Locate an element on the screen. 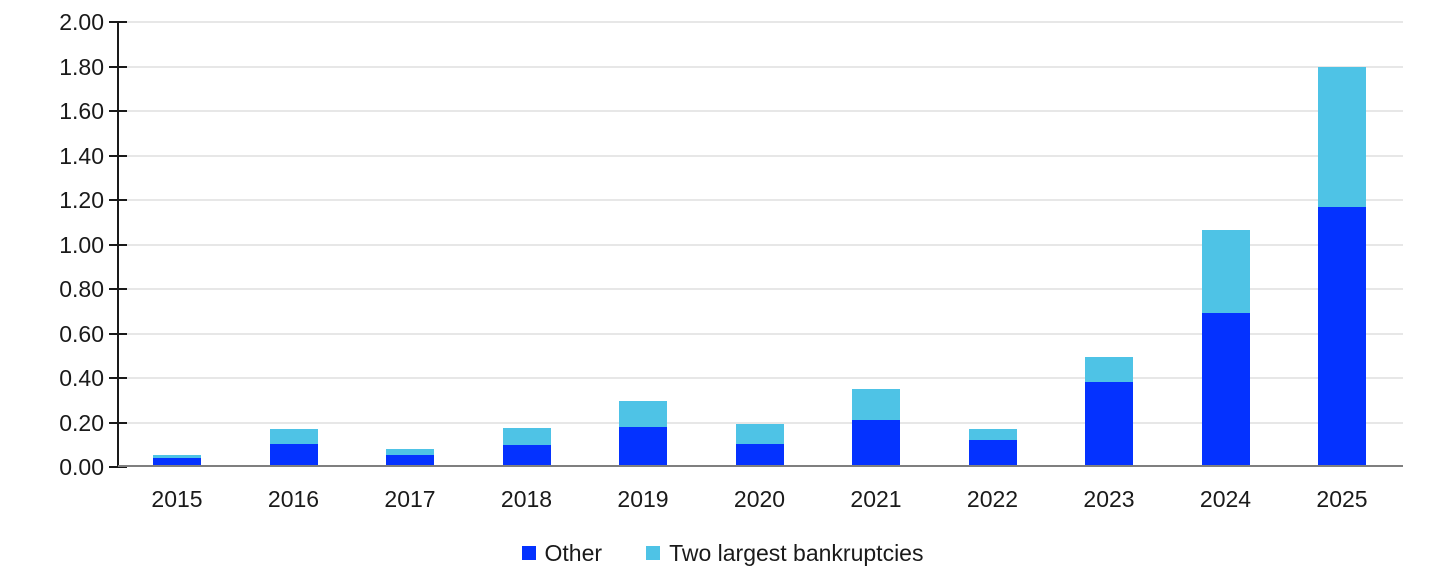 Image resolution: width=1445 pixels, height=581 pixels. legend-item: Two largest bankruptcies is located at coordinates (784, 553).